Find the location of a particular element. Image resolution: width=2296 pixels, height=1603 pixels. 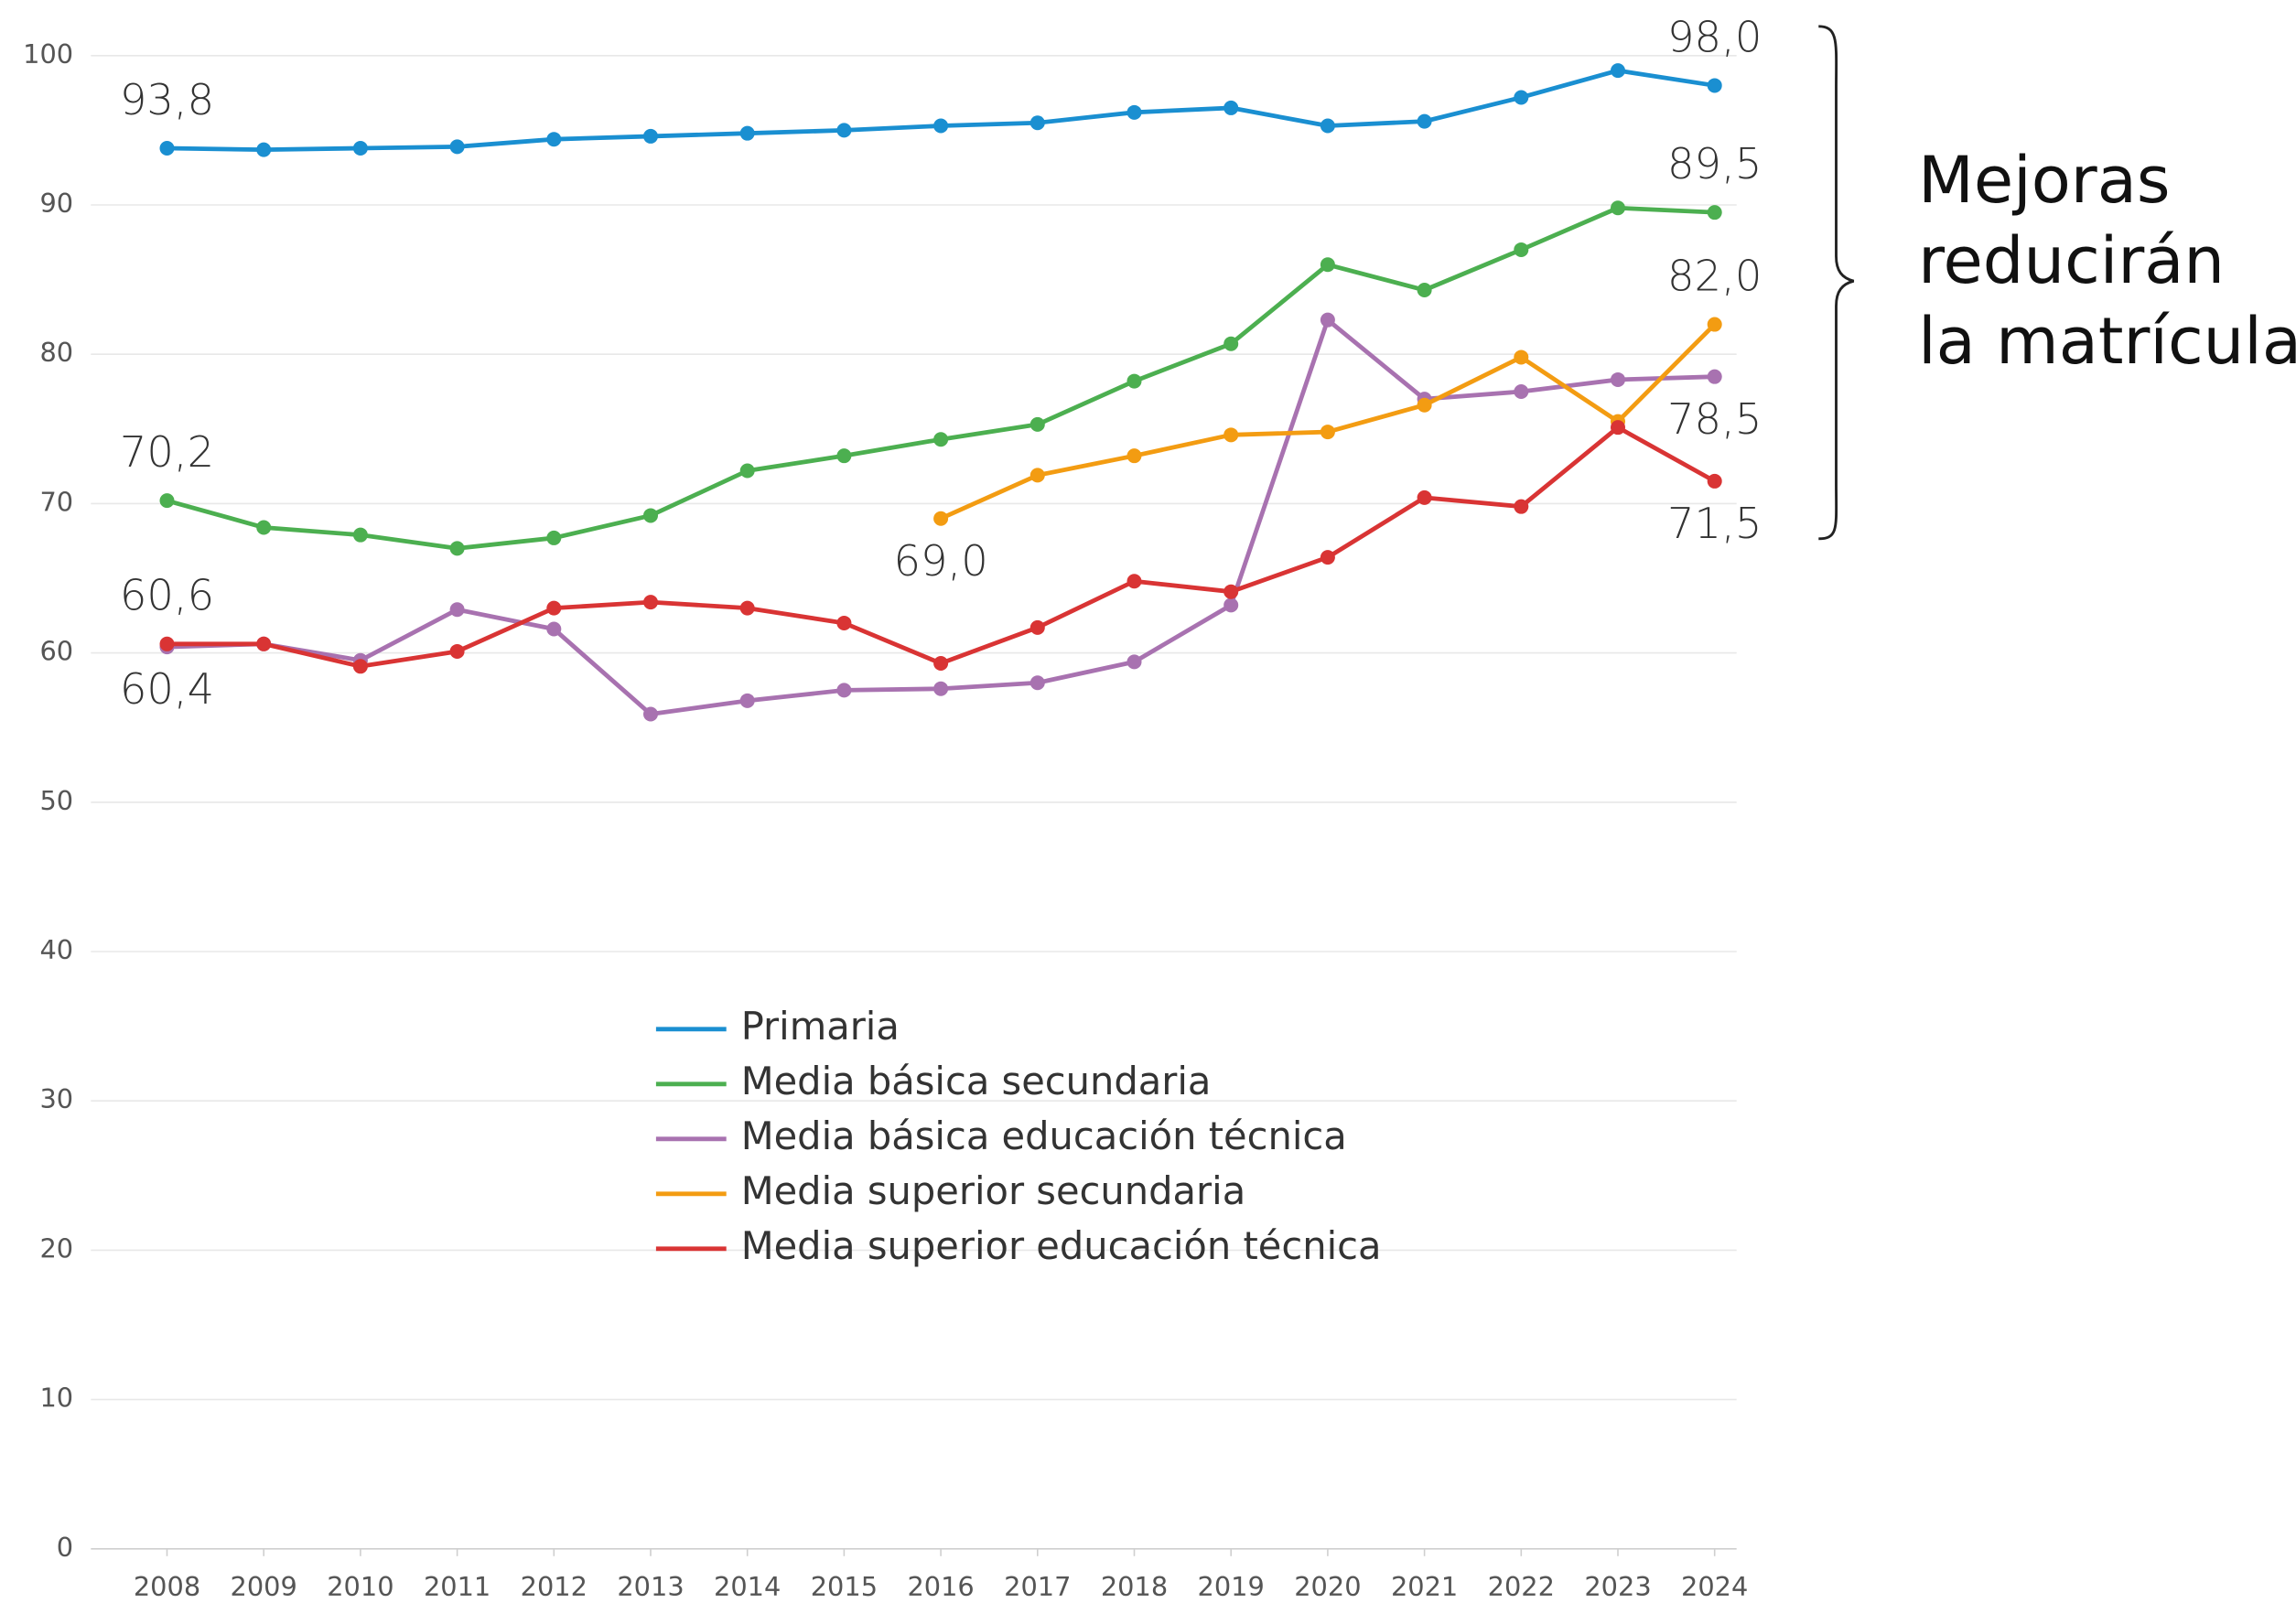

x-tick-label: 2020 is located at coordinates (1327, 1586).